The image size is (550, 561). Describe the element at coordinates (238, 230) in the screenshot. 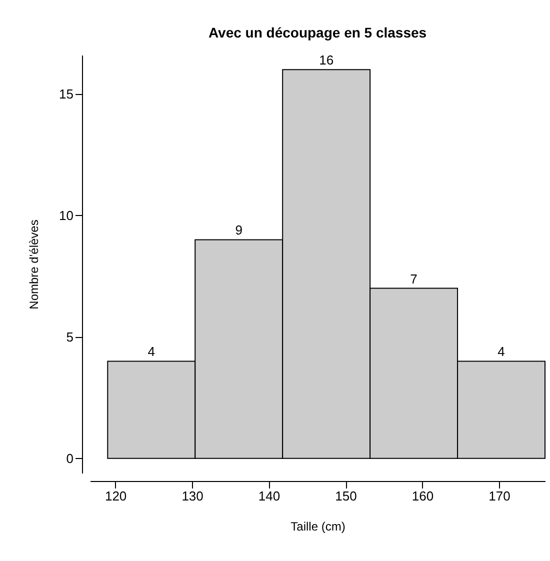

I see `data-label: 9` at that location.